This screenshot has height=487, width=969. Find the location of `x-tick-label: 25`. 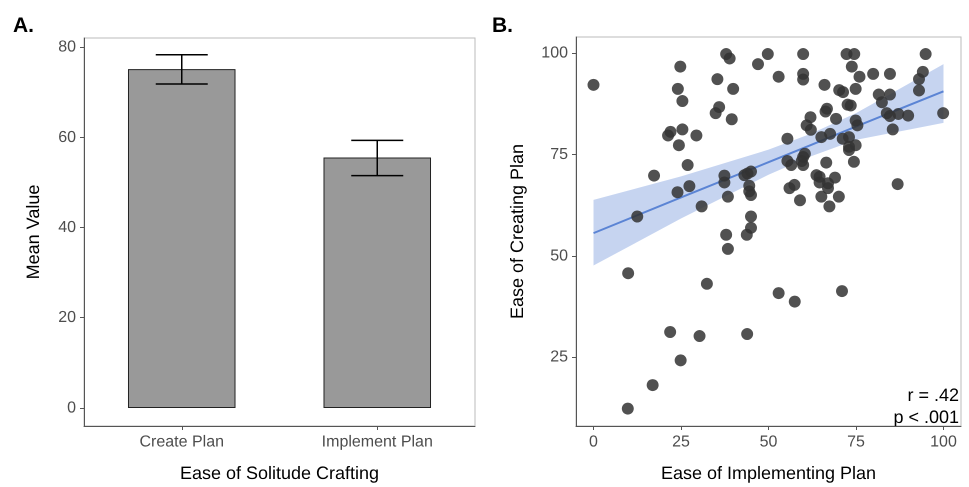

x-tick-label: 25 is located at coordinates (681, 442).